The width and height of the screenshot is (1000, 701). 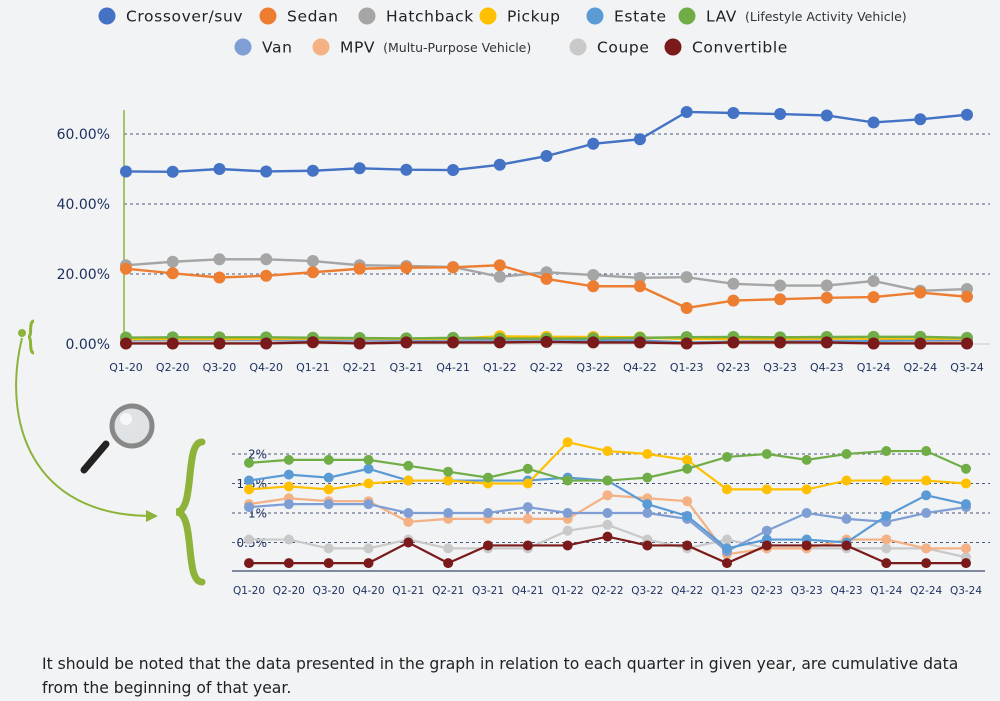 What do you see at coordinates (430, 17) in the screenshot?
I see `legend-label: Hatchback` at bounding box center [430, 17].